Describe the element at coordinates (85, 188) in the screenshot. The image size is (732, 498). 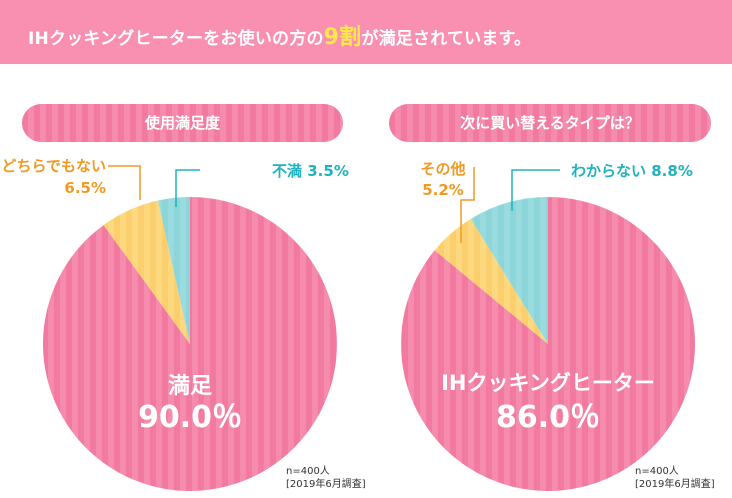
I see `label-neutral-value: 6.5%` at that location.